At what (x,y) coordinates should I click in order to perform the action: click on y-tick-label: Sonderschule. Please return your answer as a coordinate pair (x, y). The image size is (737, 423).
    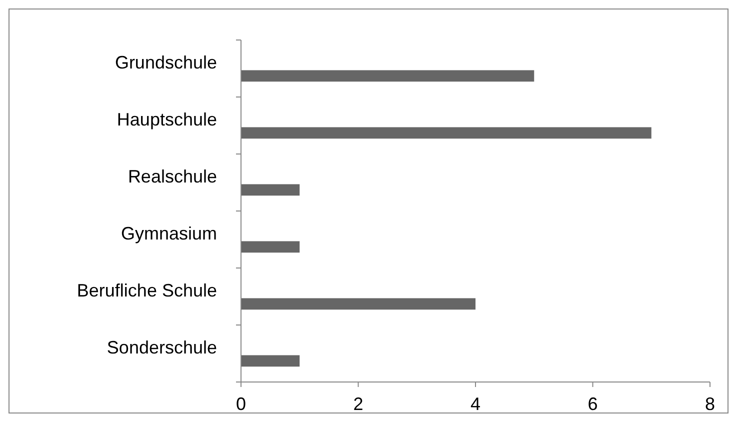
    Looking at the image, I should click on (161, 348).